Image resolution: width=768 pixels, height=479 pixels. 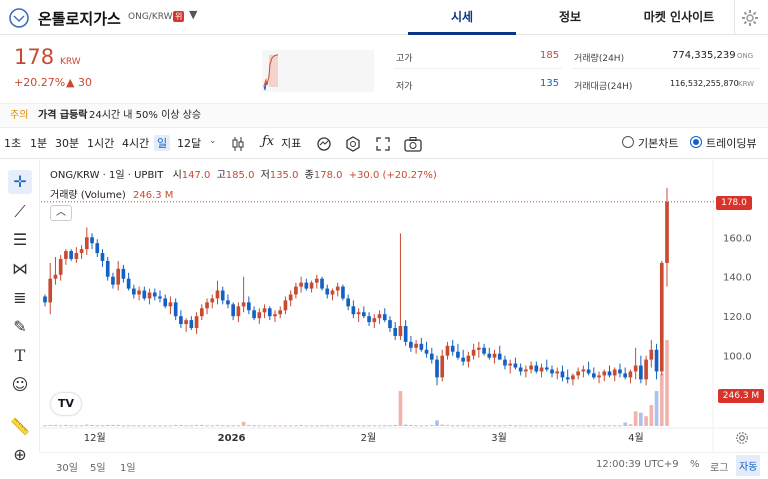 What do you see at coordinates (20, 182) in the screenshot?
I see `crosshair-icon: ✛` at bounding box center [20, 182].